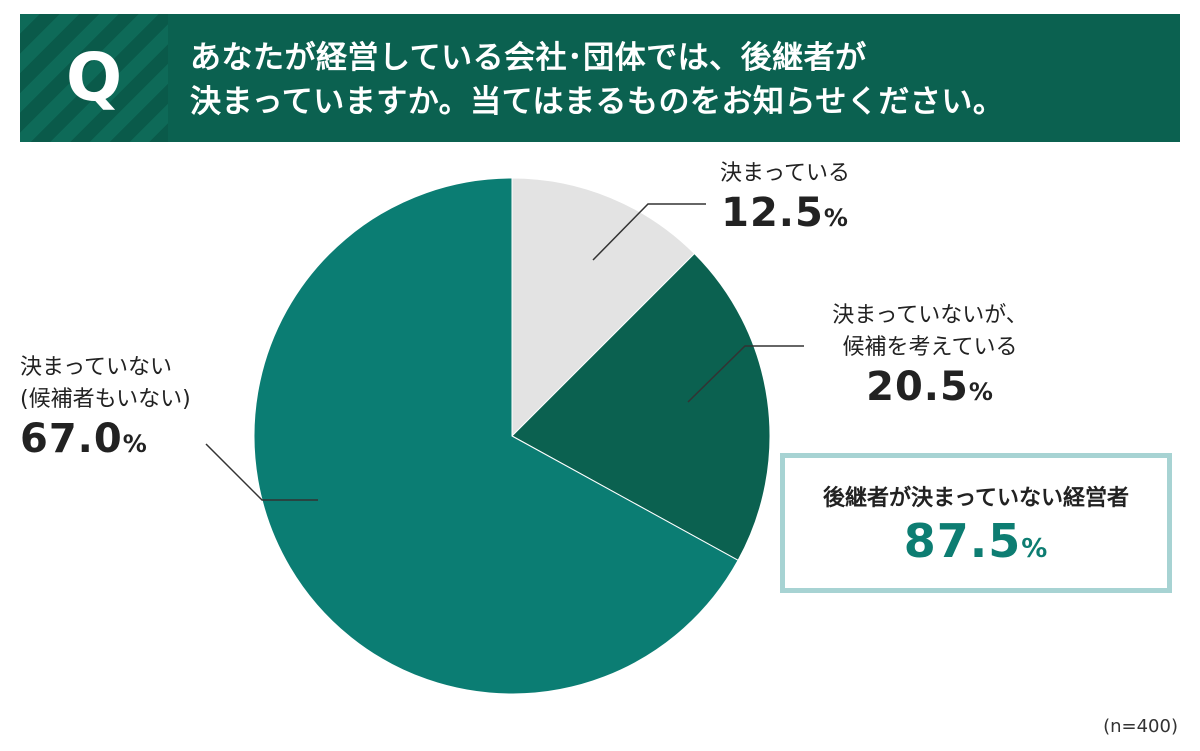 The width and height of the screenshot is (1200, 751). Describe the element at coordinates (649, 232) in the screenshot. I see `leader-line-decided` at that location.